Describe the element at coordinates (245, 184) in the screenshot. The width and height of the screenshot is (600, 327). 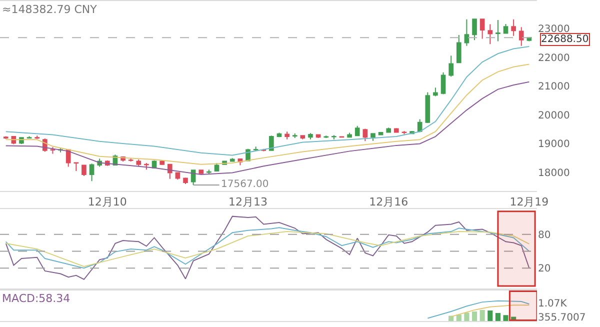
I see `annotation: 17567.00` at that location.